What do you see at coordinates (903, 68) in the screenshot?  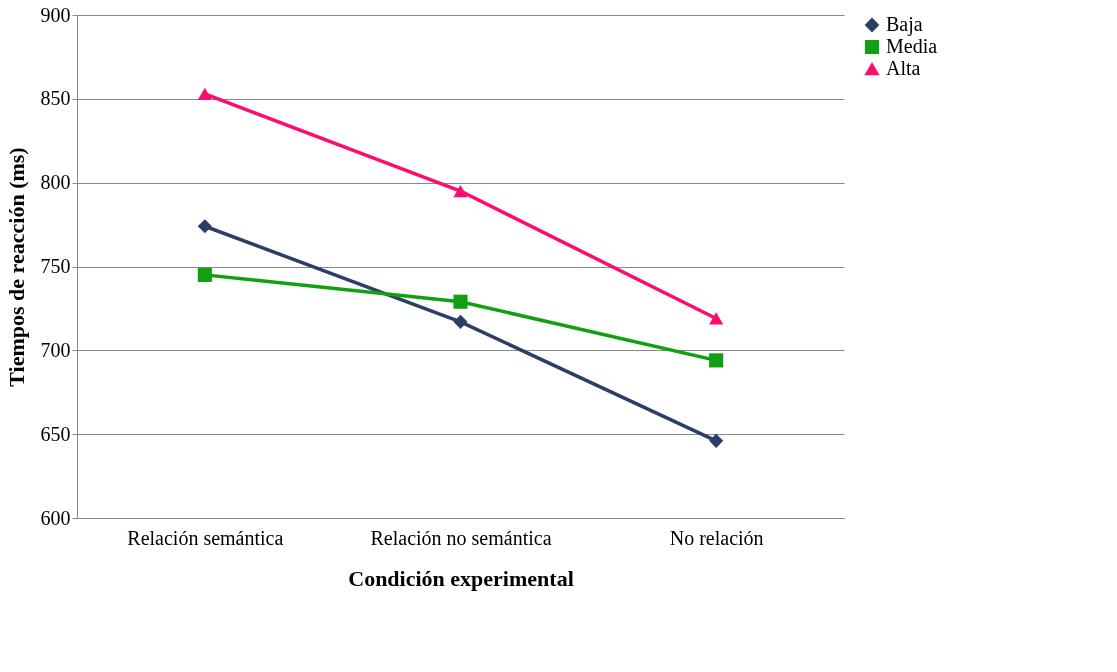 I see `legend-label: Alta` at bounding box center [903, 68].